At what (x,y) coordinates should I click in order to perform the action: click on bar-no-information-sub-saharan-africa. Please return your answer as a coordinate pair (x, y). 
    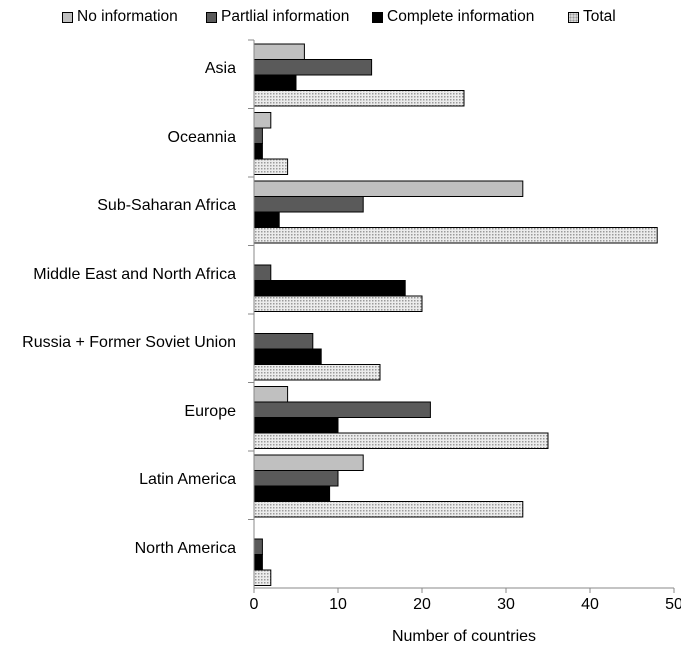
    Looking at the image, I should click on (388, 189).